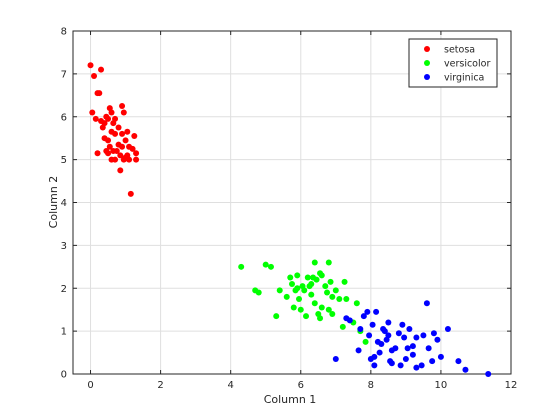 This screenshot has width=560, height=420. Describe the element at coordinates (303, 302) in the screenshot. I see `series-versicolor` at that location.